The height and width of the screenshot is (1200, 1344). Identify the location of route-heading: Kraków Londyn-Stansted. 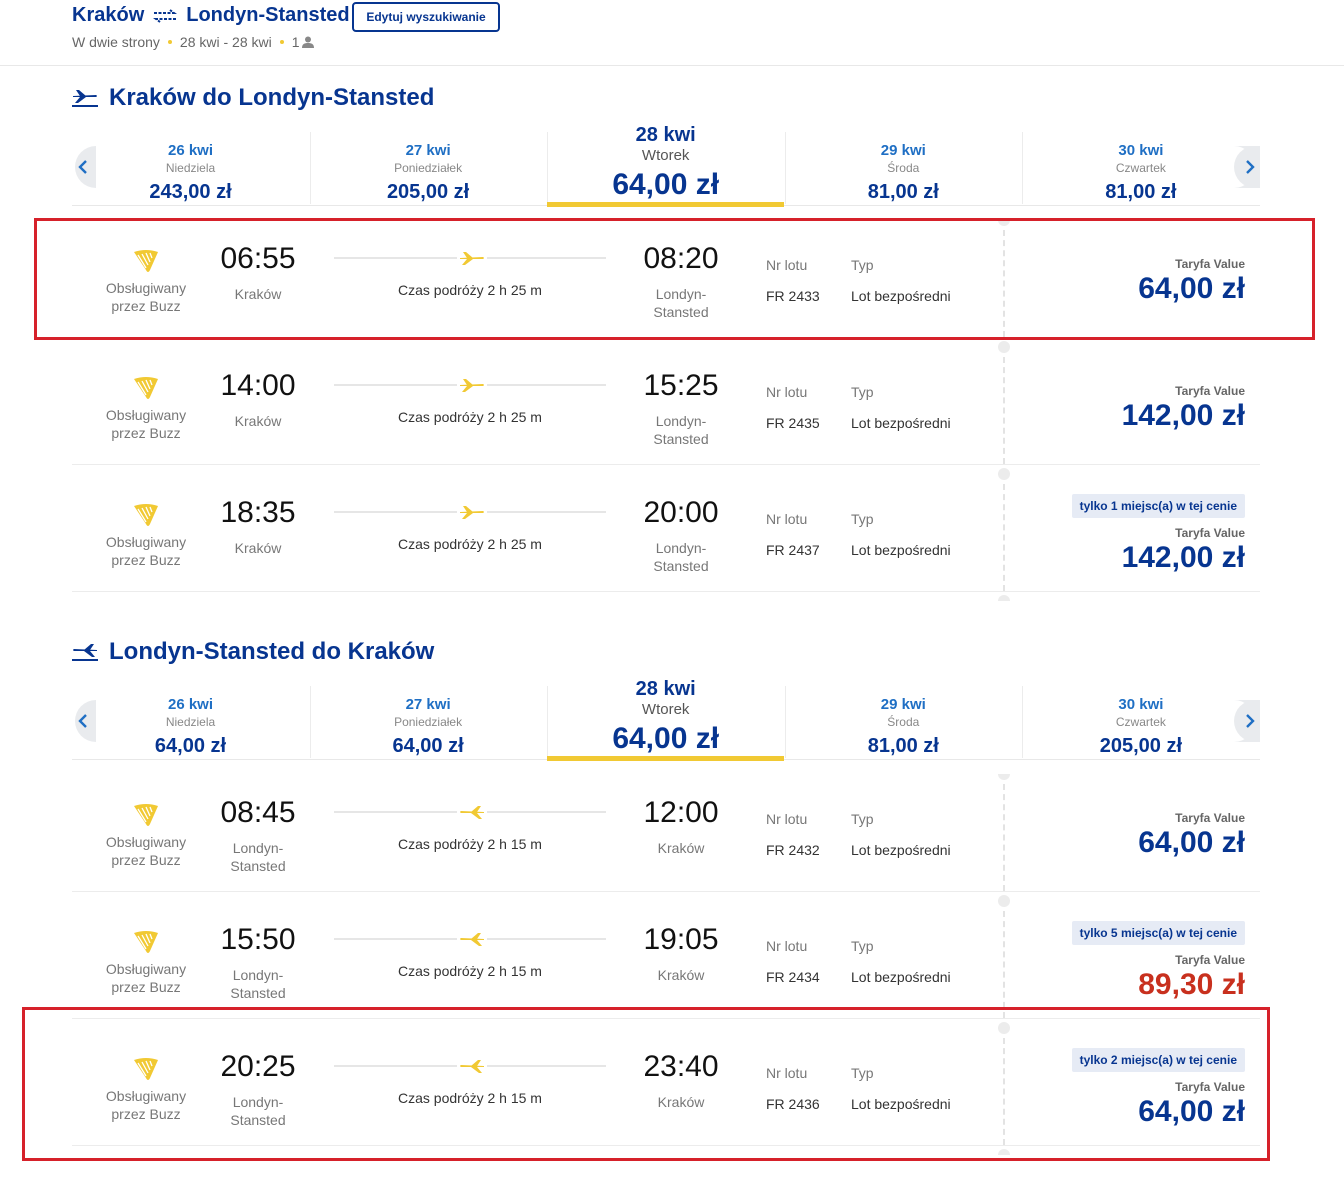
(211, 15).